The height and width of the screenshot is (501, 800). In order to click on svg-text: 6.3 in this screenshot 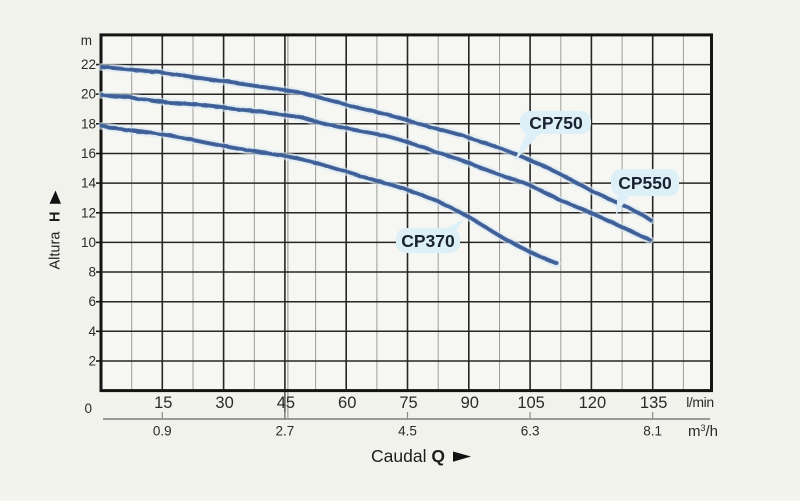, I will do `click(530, 431)`.